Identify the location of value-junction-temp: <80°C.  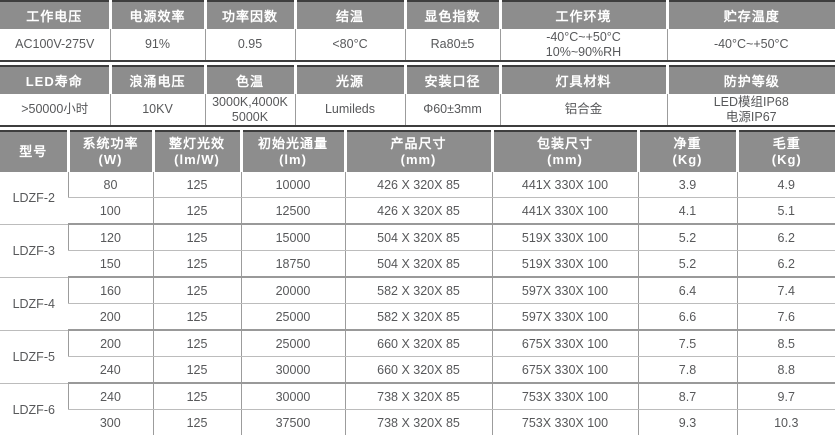
(349, 45).